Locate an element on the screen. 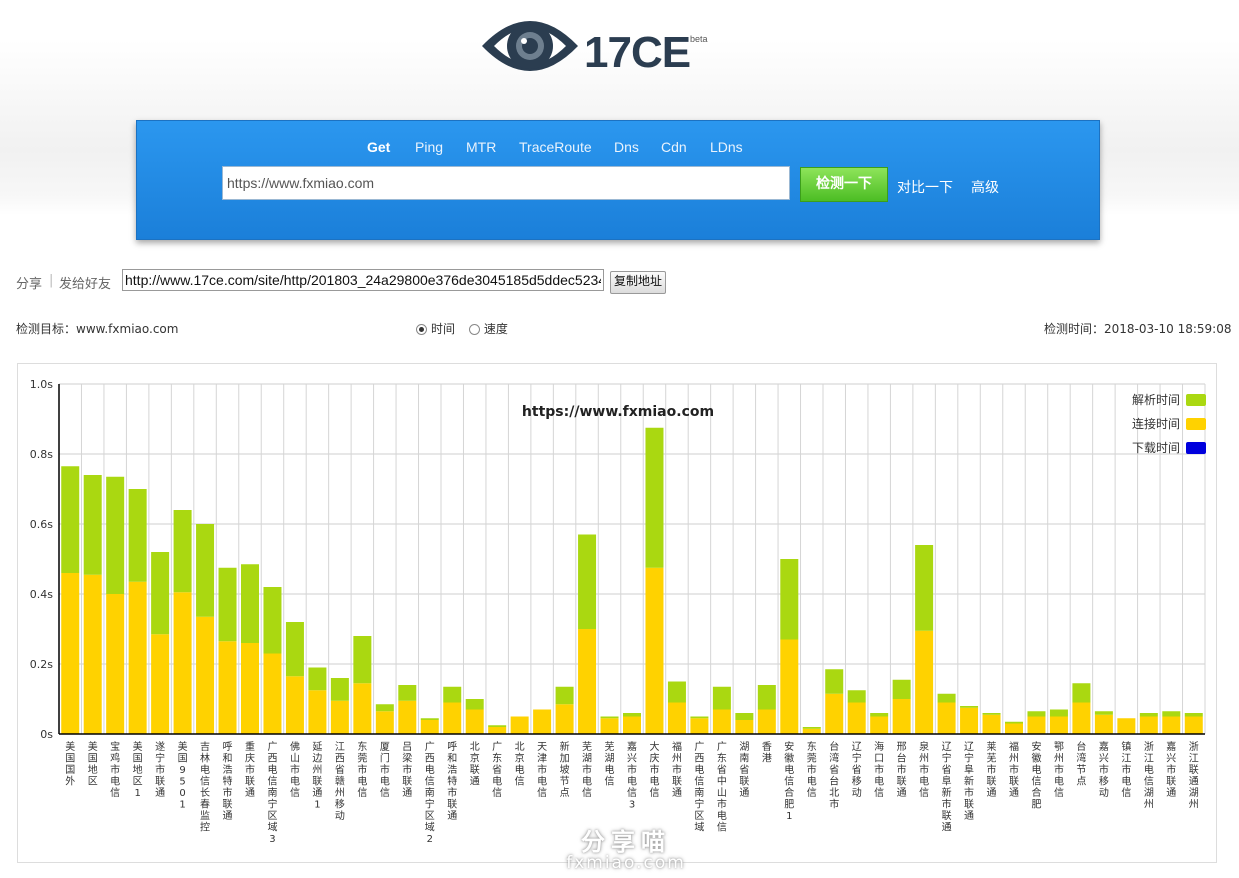 The image size is (1239, 878). check-button: 检测一下 is located at coordinates (844, 184).